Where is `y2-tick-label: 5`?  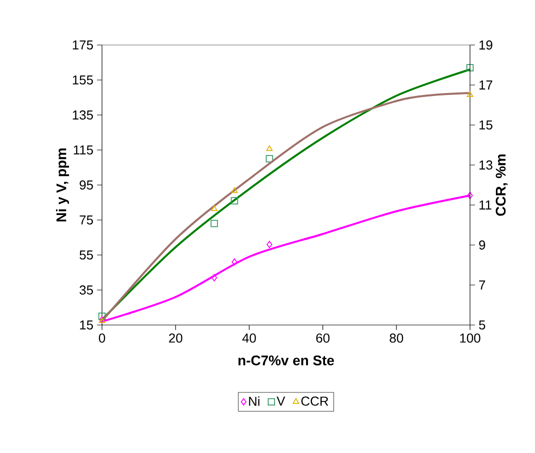
y2-tick-label: 5 is located at coordinates (482, 325).